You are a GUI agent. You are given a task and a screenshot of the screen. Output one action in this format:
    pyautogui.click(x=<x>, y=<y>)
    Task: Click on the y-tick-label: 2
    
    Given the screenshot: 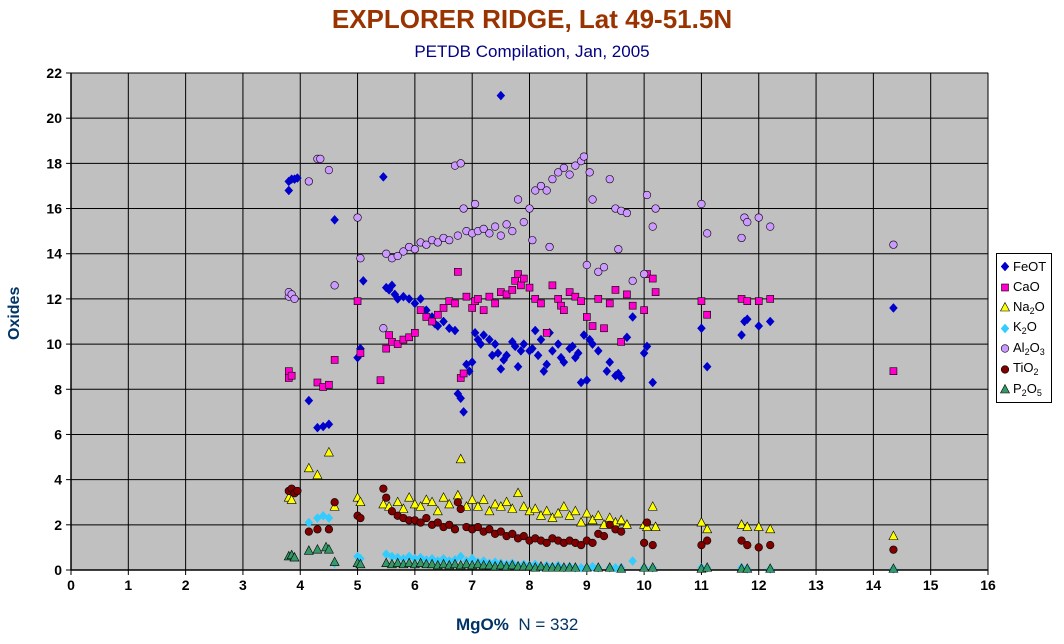 What is the action you would take?
    pyautogui.click(x=58, y=525)
    